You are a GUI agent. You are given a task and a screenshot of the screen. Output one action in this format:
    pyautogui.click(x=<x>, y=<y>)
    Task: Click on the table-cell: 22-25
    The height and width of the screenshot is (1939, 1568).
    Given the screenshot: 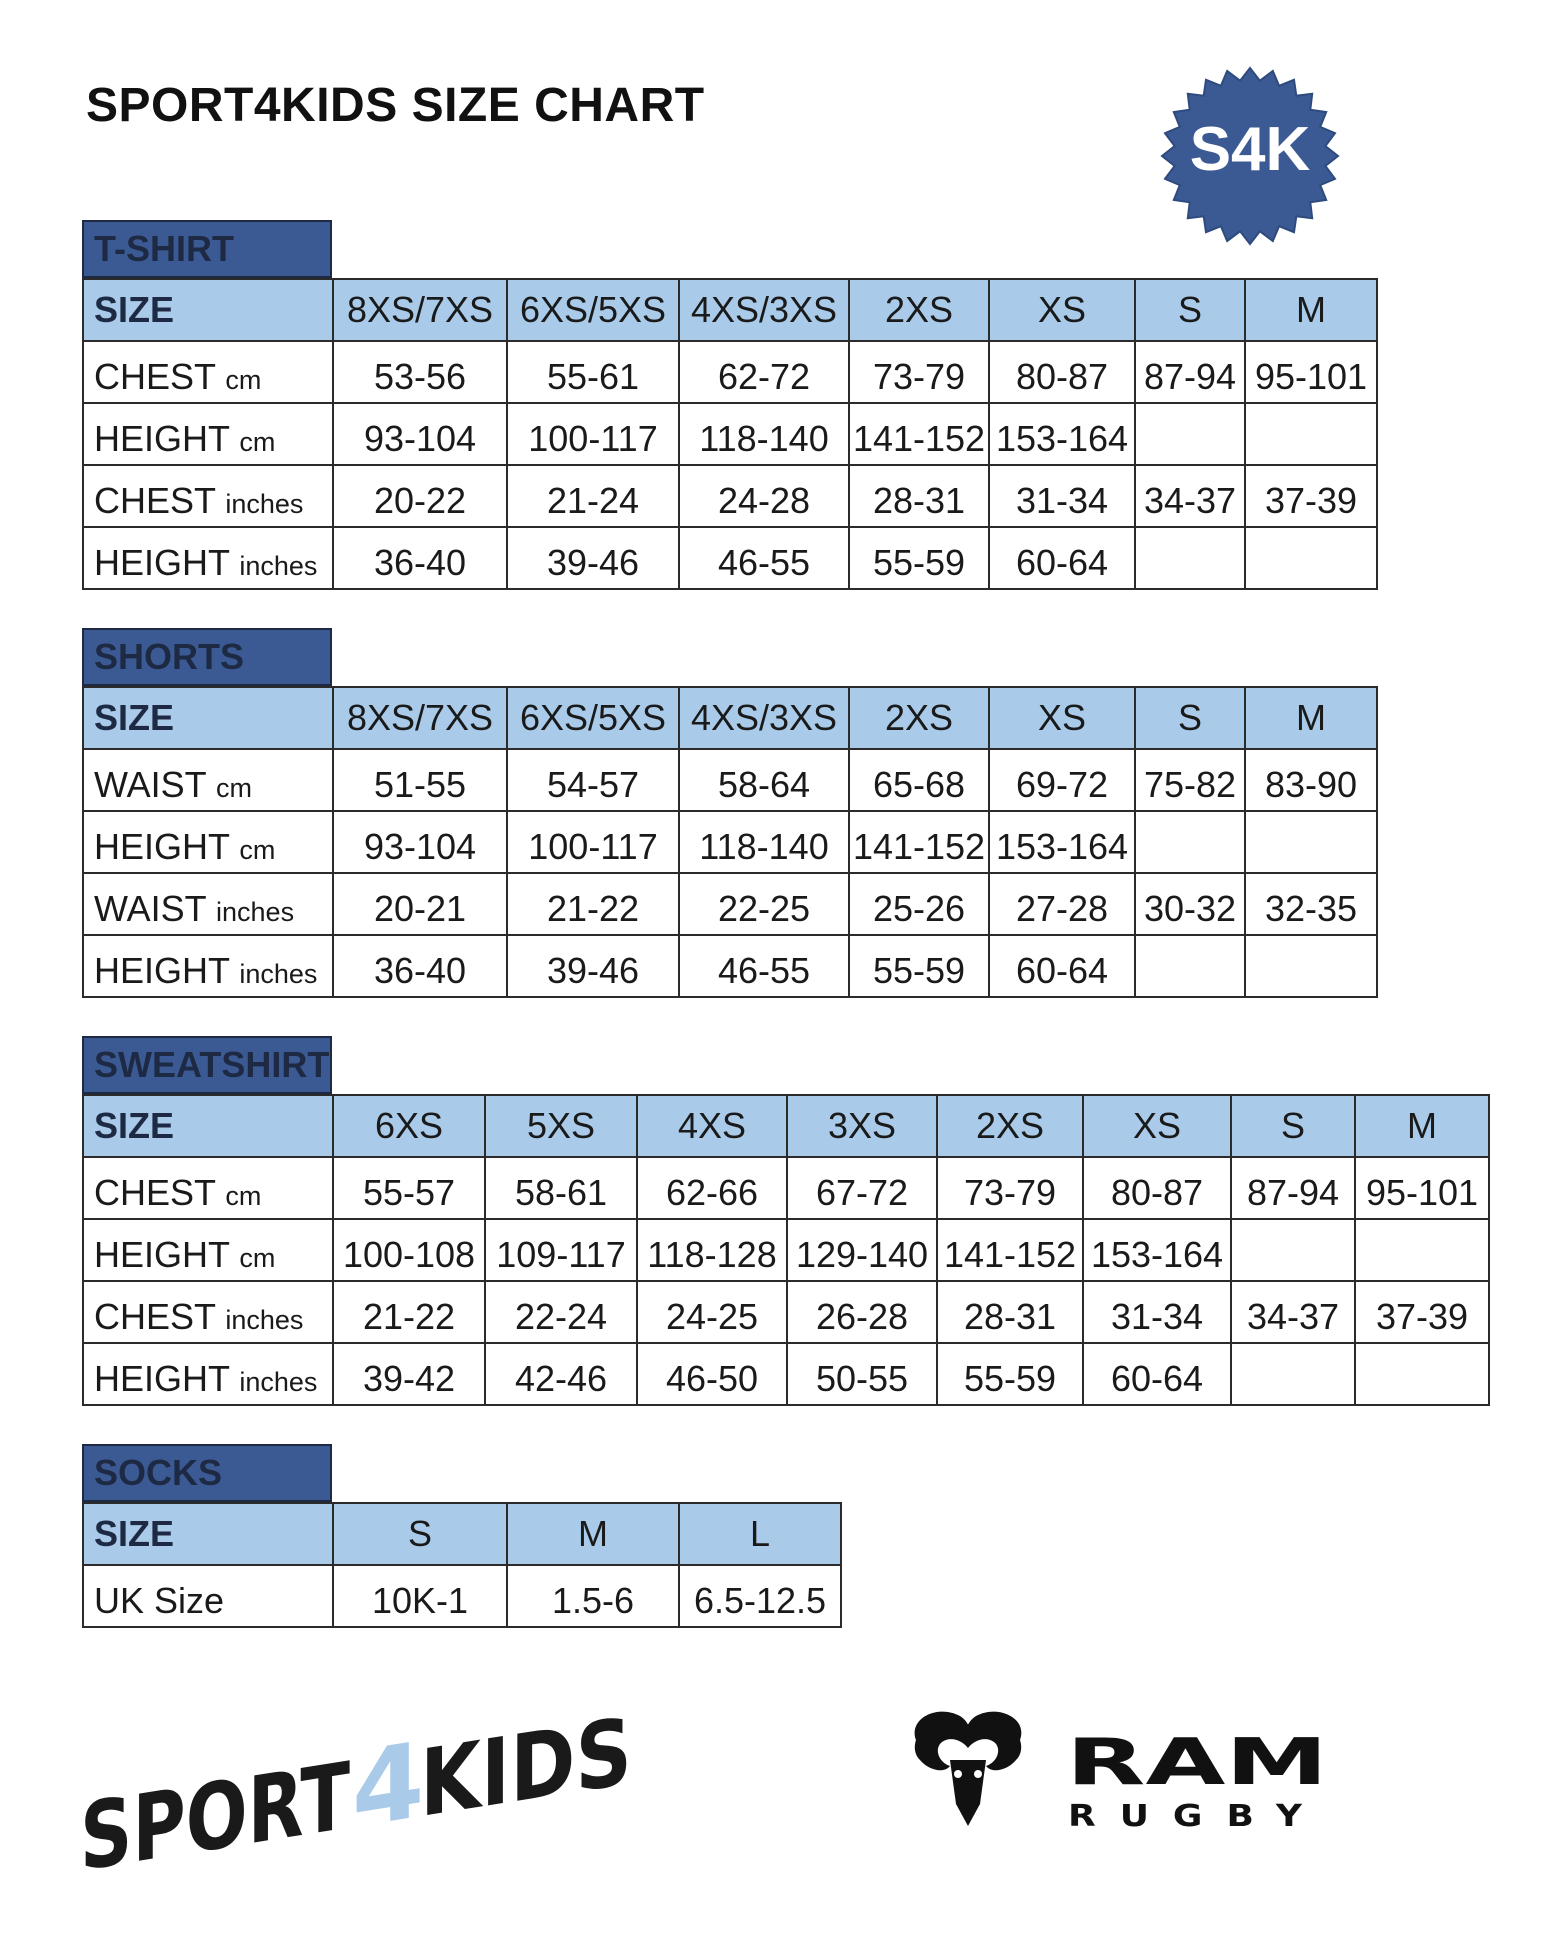 What is the action you would take?
    pyautogui.click(x=764, y=904)
    